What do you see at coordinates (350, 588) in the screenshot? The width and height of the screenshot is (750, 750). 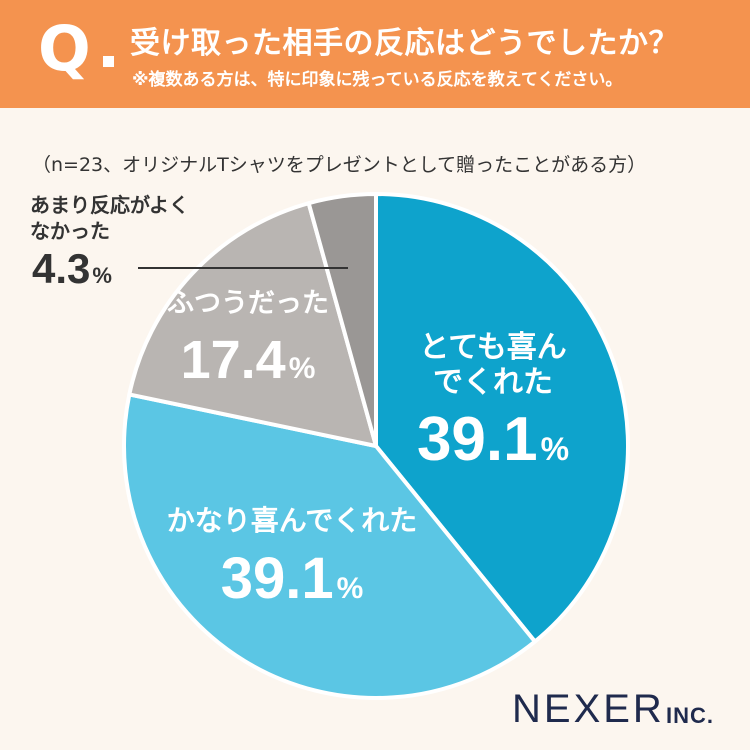 I see `slice-value-unit-2: %` at bounding box center [350, 588].